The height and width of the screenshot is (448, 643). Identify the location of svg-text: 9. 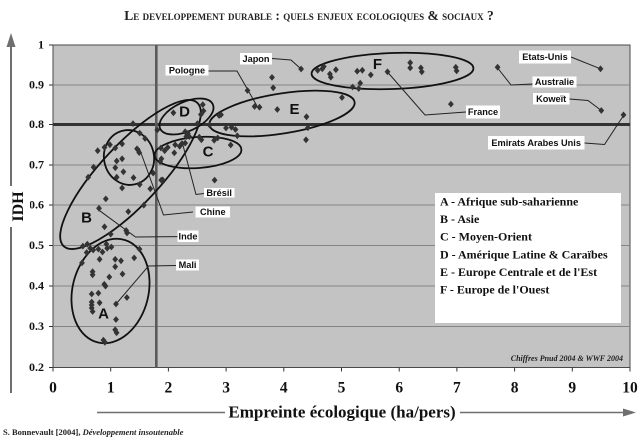
(572, 388).